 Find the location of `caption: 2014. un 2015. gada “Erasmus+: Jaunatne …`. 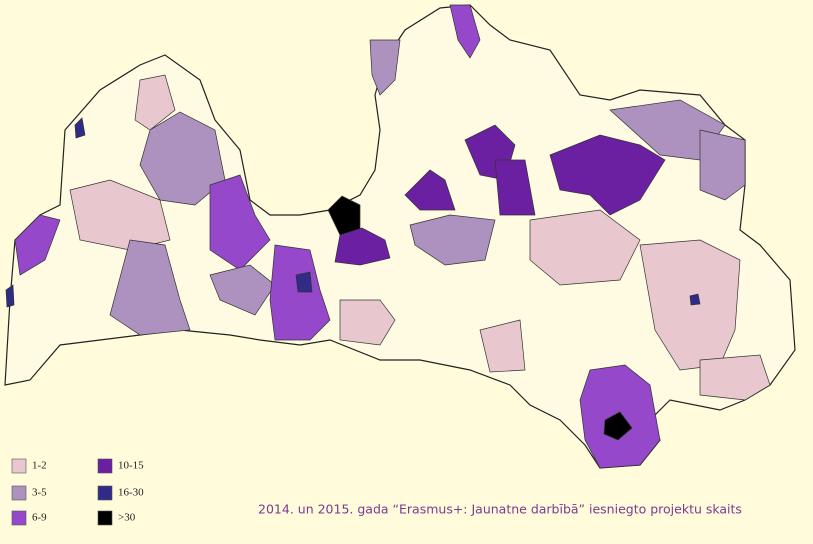

caption: 2014. un 2015. gada “Erasmus+: Jaunatne … is located at coordinates (500, 509).